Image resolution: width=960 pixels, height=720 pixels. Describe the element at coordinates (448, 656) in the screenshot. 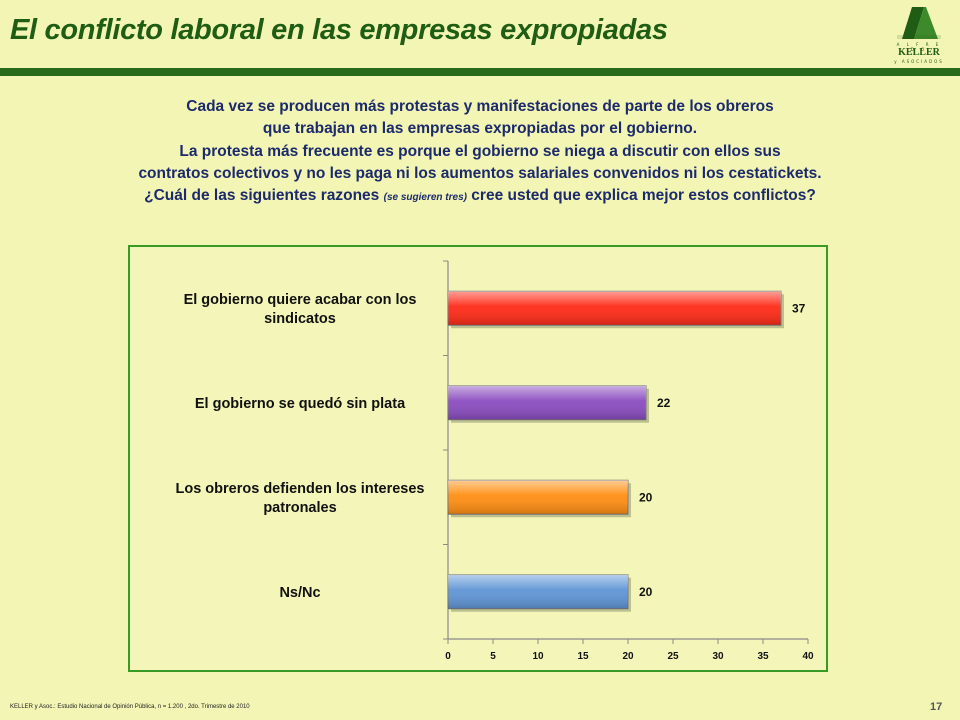

I see `x-tick-label: 0` at that location.